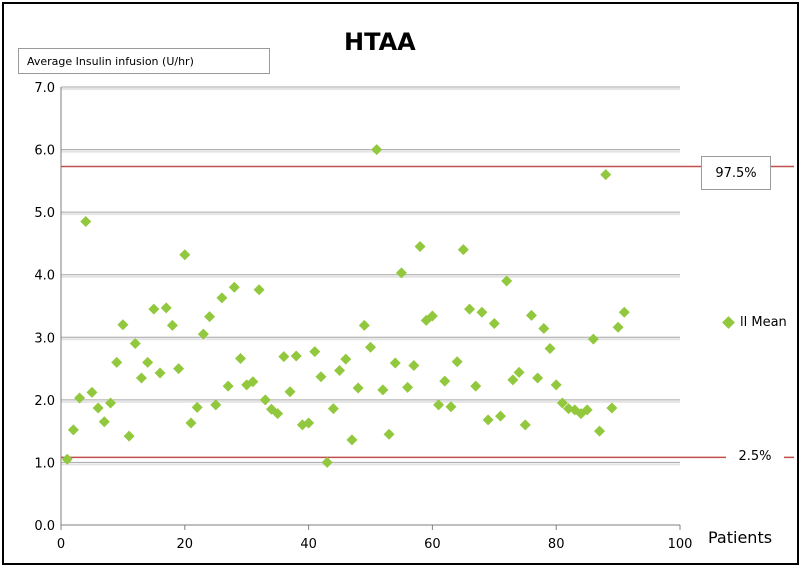  What do you see at coordinates (44, 338) in the screenshot?
I see `y-tick-label: 3.0` at bounding box center [44, 338].